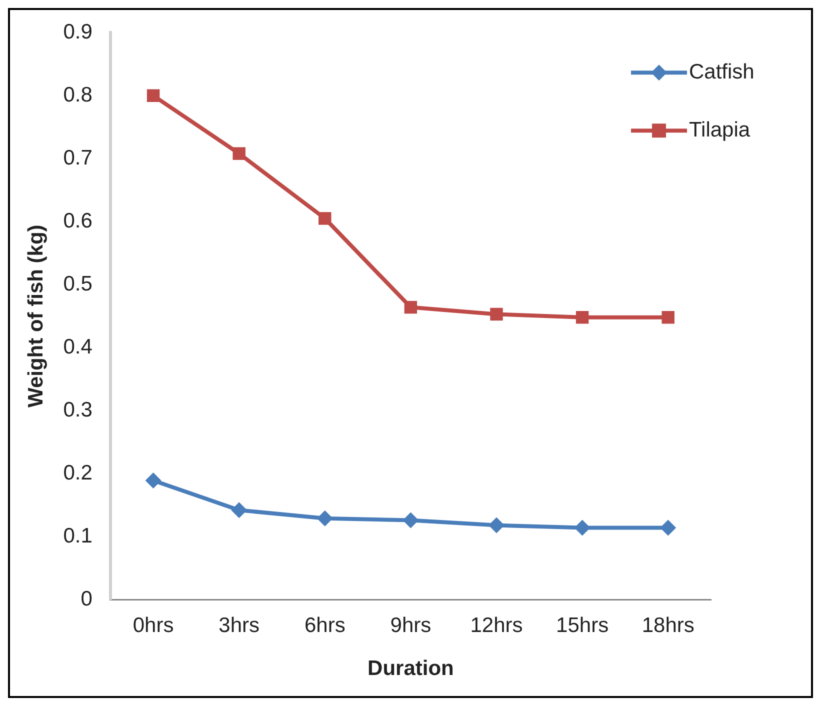  What do you see at coordinates (77, 158) in the screenshot?
I see `y-tick-label: 0.7` at bounding box center [77, 158].